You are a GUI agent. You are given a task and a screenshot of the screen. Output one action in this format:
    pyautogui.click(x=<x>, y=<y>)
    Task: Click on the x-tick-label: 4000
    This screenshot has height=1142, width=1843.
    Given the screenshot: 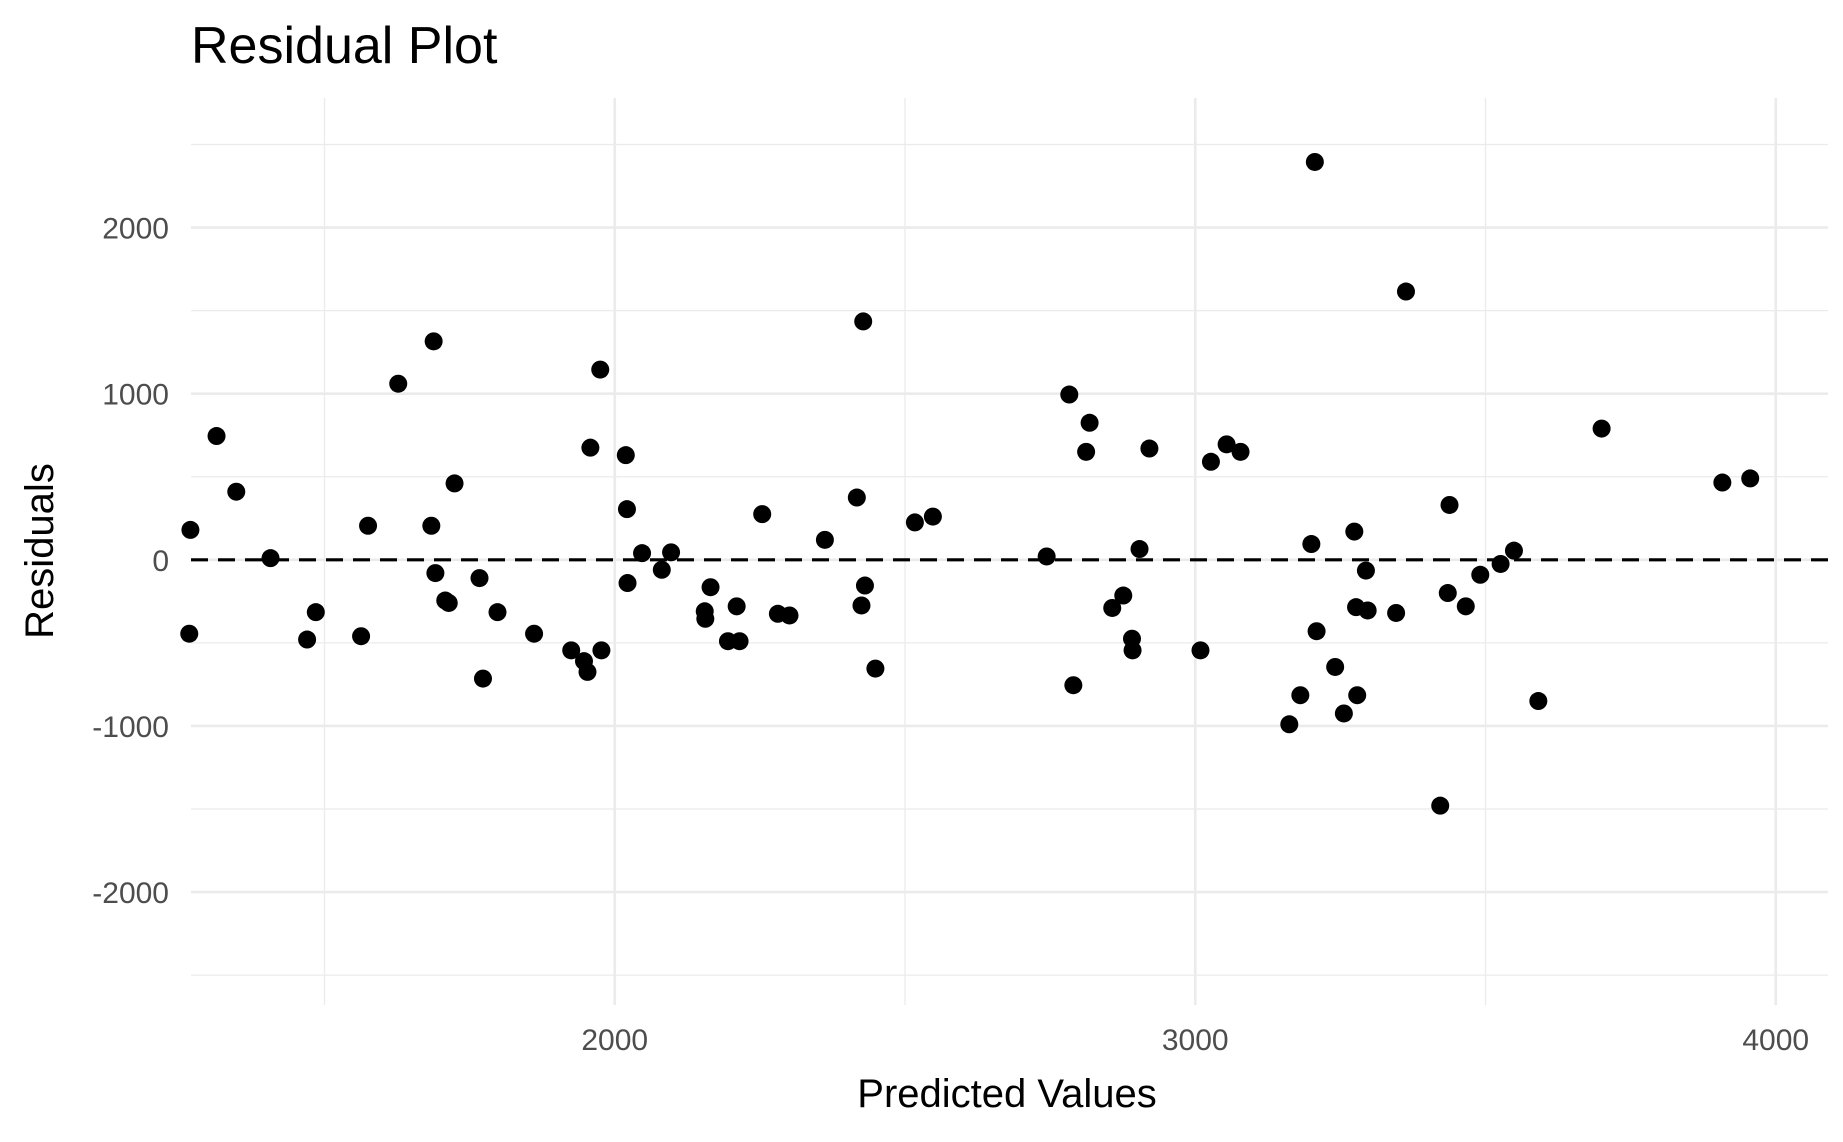 What is the action you would take?
    pyautogui.click(x=1775, y=1040)
    